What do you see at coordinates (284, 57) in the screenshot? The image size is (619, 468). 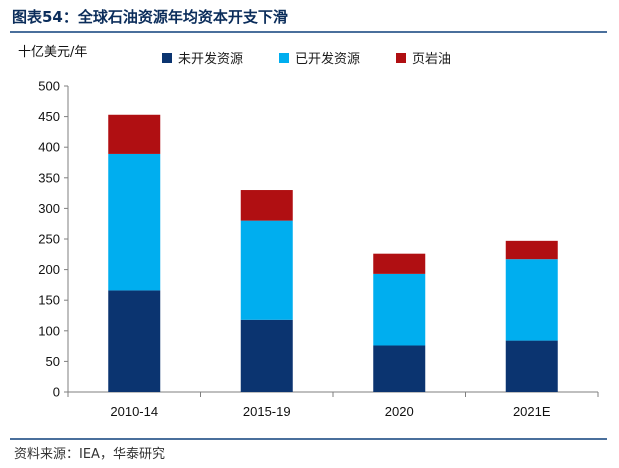 I see `legend-swatch-developed` at bounding box center [284, 57].